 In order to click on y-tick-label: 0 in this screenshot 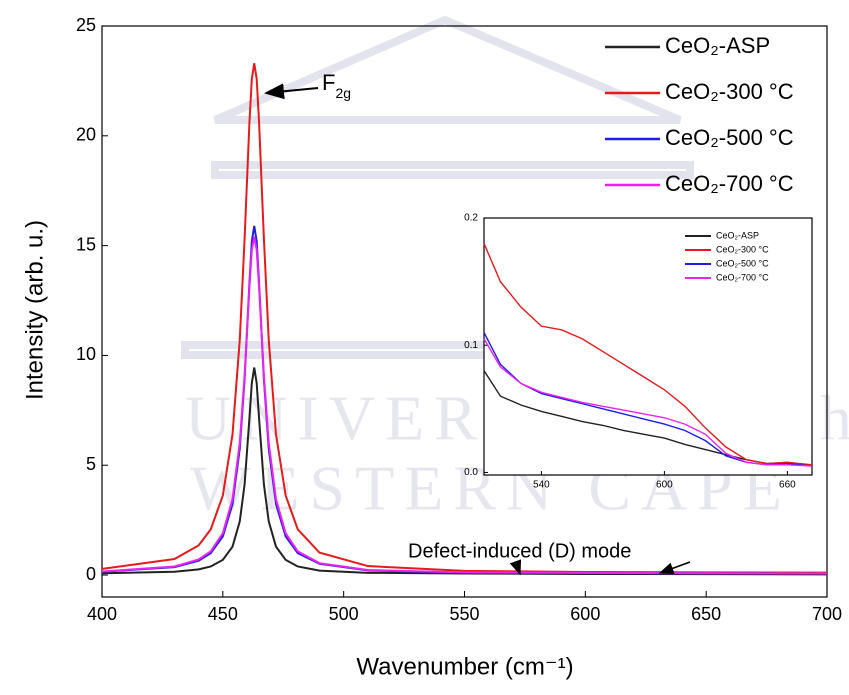, I will do `click(91, 574)`.